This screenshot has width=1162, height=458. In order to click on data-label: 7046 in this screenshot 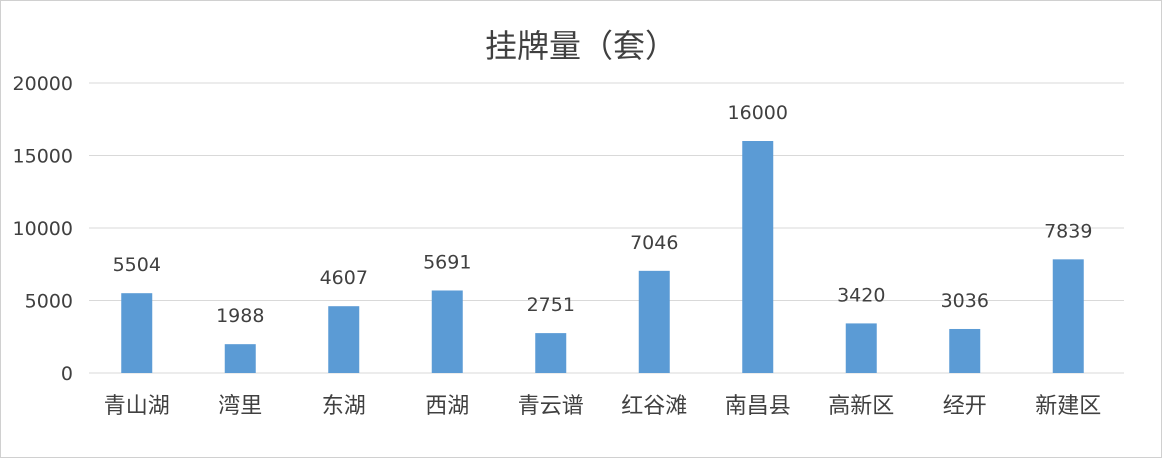, I will do `click(654, 243)`.